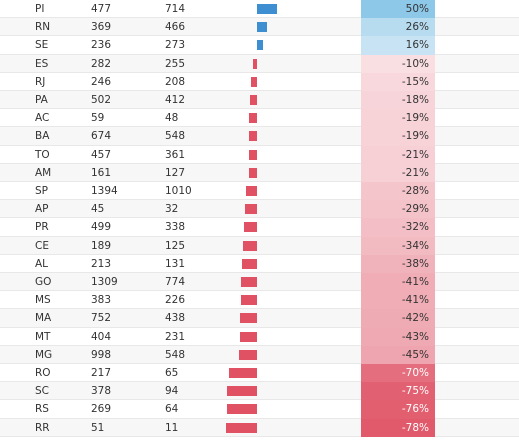 Image resolution: width=519 pixels, height=440 pixels. Describe the element at coordinates (101, 300) in the screenshot. I see `value-a-cell: 383` at that location.